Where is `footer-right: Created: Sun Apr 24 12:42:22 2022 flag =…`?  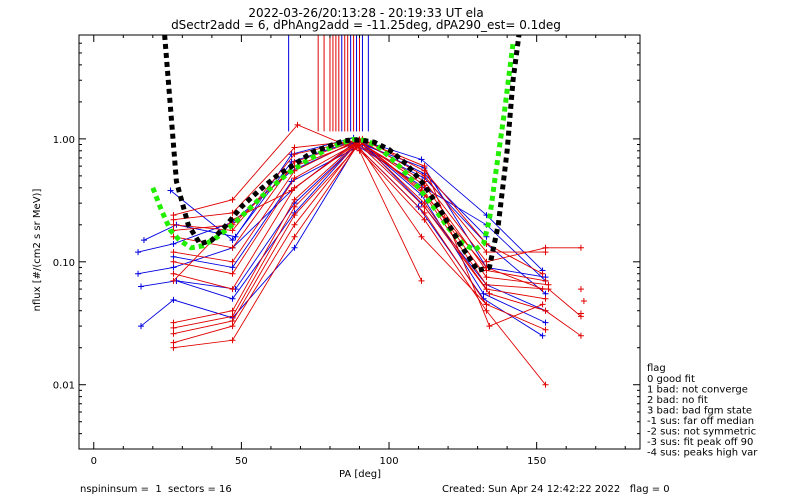
footer-right: Created: Sun Apr 24 12:42:22 2022 flag =… is located at coordinates (556, 489).